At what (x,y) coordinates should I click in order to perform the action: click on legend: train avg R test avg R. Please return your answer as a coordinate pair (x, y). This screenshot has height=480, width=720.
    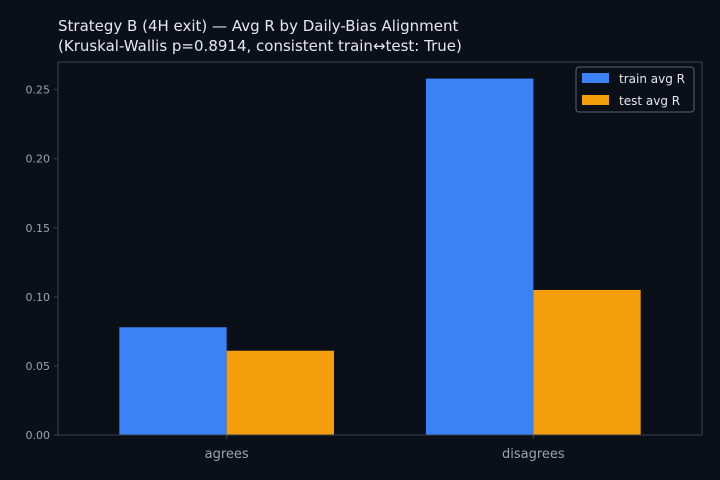
    Looking at the image, I should click on (635, 89).